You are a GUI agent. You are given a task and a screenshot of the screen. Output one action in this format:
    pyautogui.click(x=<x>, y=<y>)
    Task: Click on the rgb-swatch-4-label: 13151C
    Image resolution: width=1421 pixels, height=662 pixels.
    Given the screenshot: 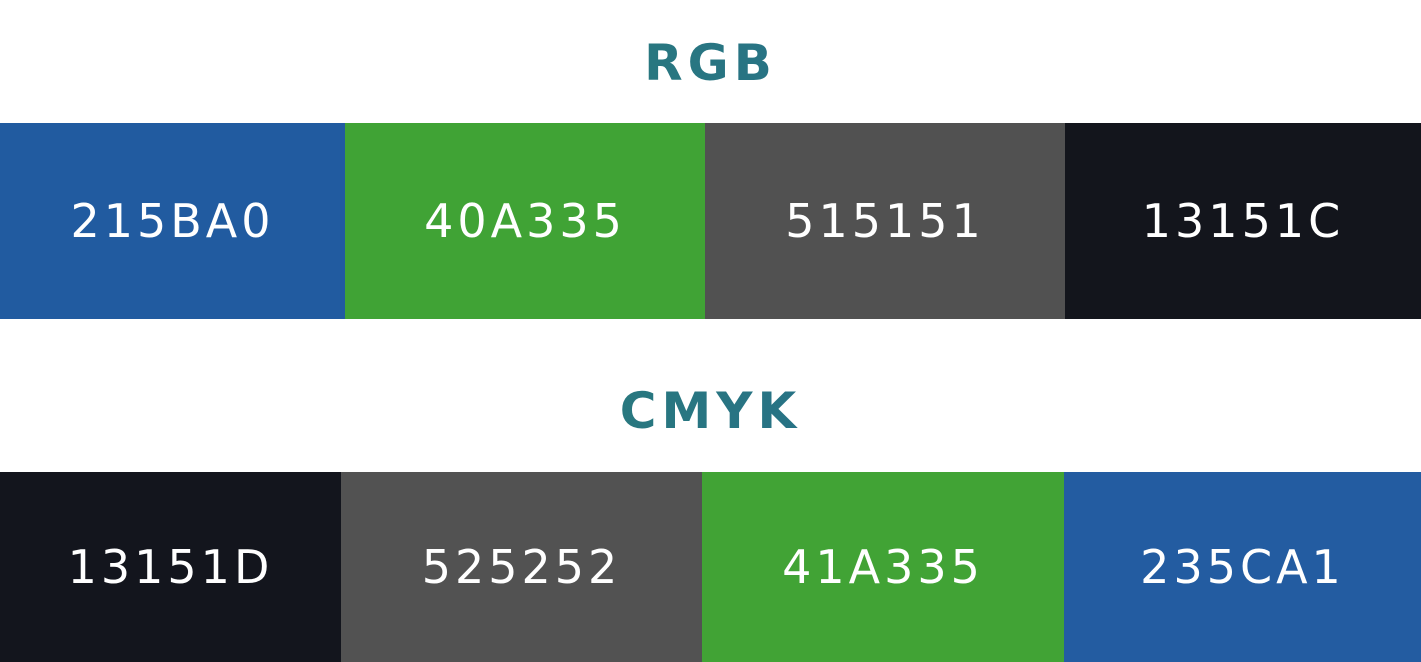 What is the action you would take?
    pyautogui.click(x=1243, y=221)
    